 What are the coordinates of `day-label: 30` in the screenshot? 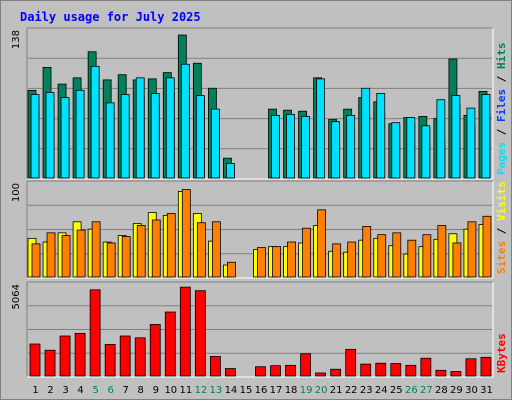 It's located at (471, 390).